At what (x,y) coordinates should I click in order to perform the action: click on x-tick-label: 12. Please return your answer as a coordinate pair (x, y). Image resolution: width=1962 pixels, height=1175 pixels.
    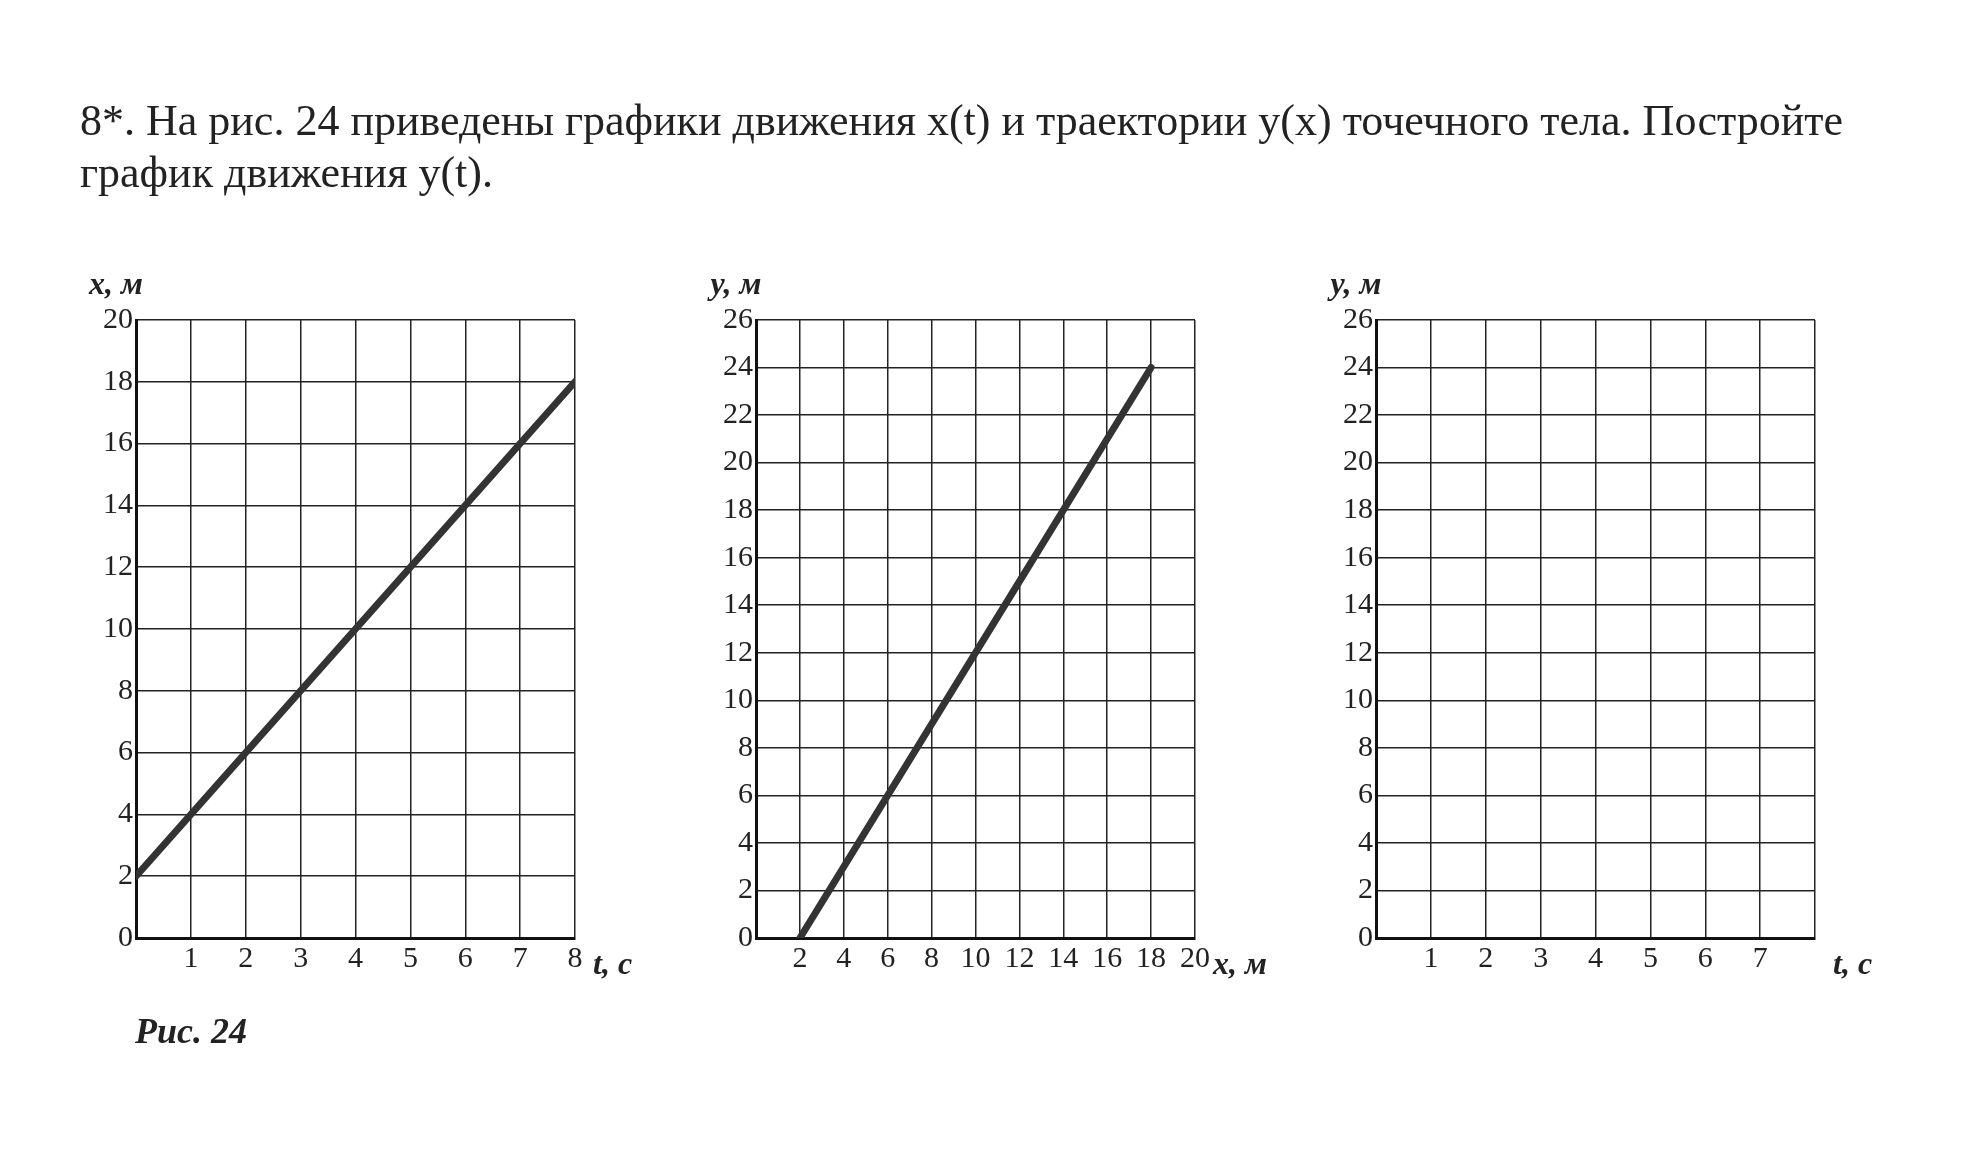
    Looking at the image, I should click on (1019, 956).